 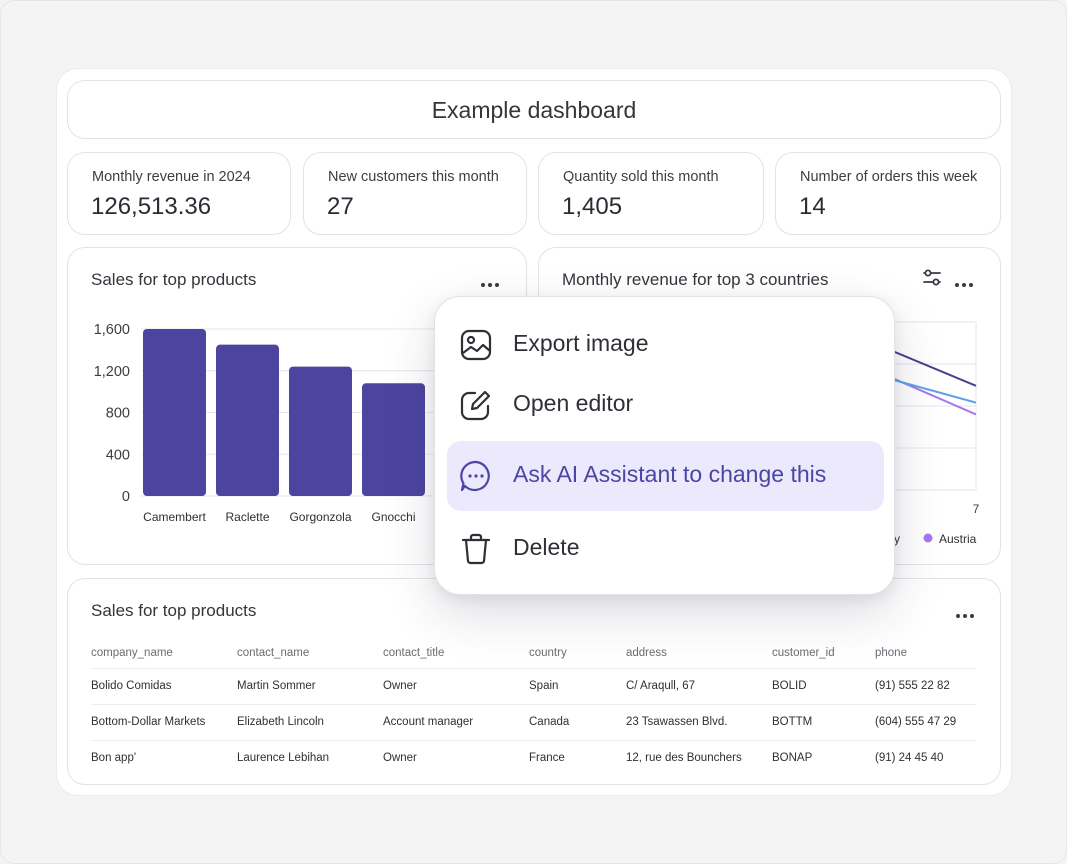 I want to click on dashboard-title-card: Example dashboard, so click(x=534, y=109).